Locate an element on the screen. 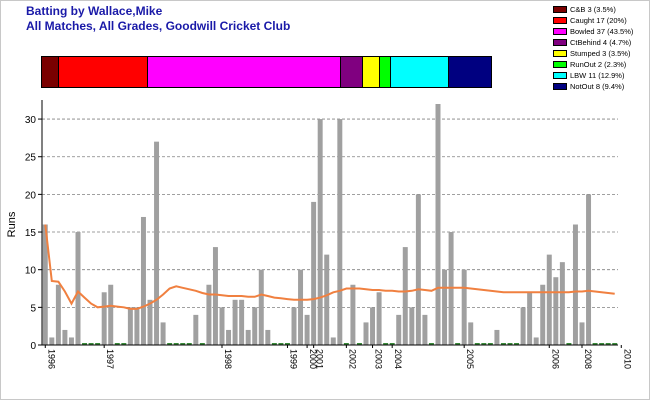  x-tick-label: 2008 is located at coordinates (588, 359).